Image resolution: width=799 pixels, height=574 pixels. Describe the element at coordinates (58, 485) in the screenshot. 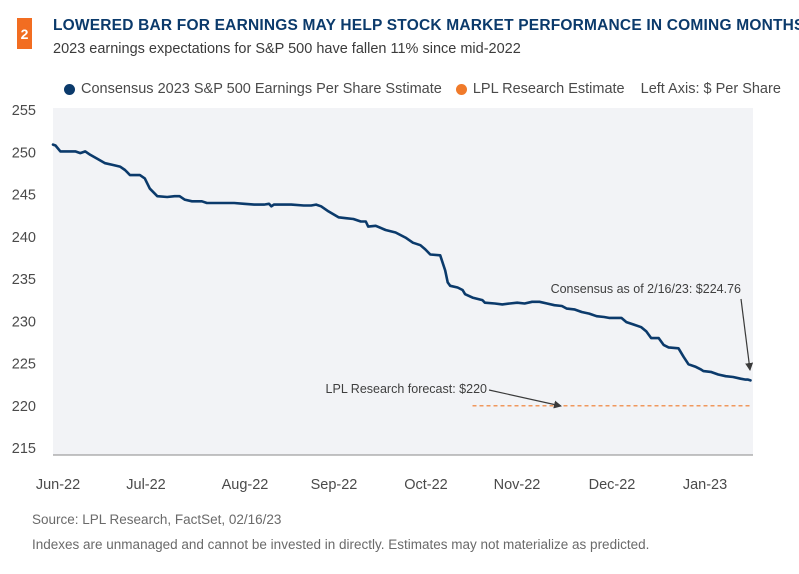

I see `x-tick-label: Jun-22` at that location.